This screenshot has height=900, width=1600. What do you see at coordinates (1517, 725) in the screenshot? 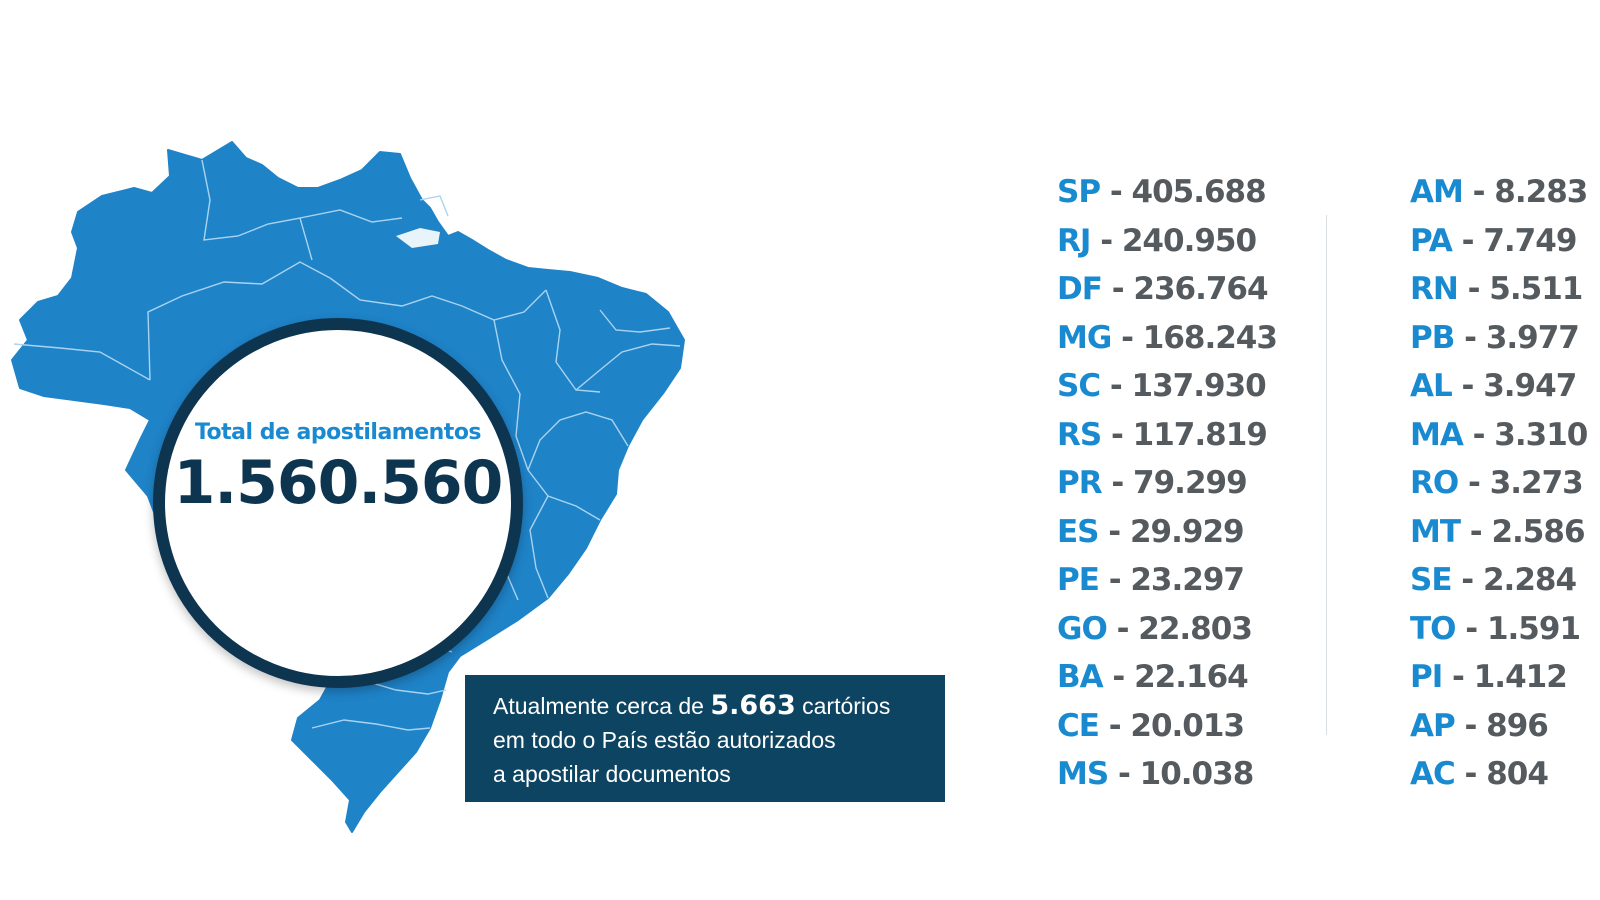
I see `state-value: 896` at bounding box center [1517, 725].